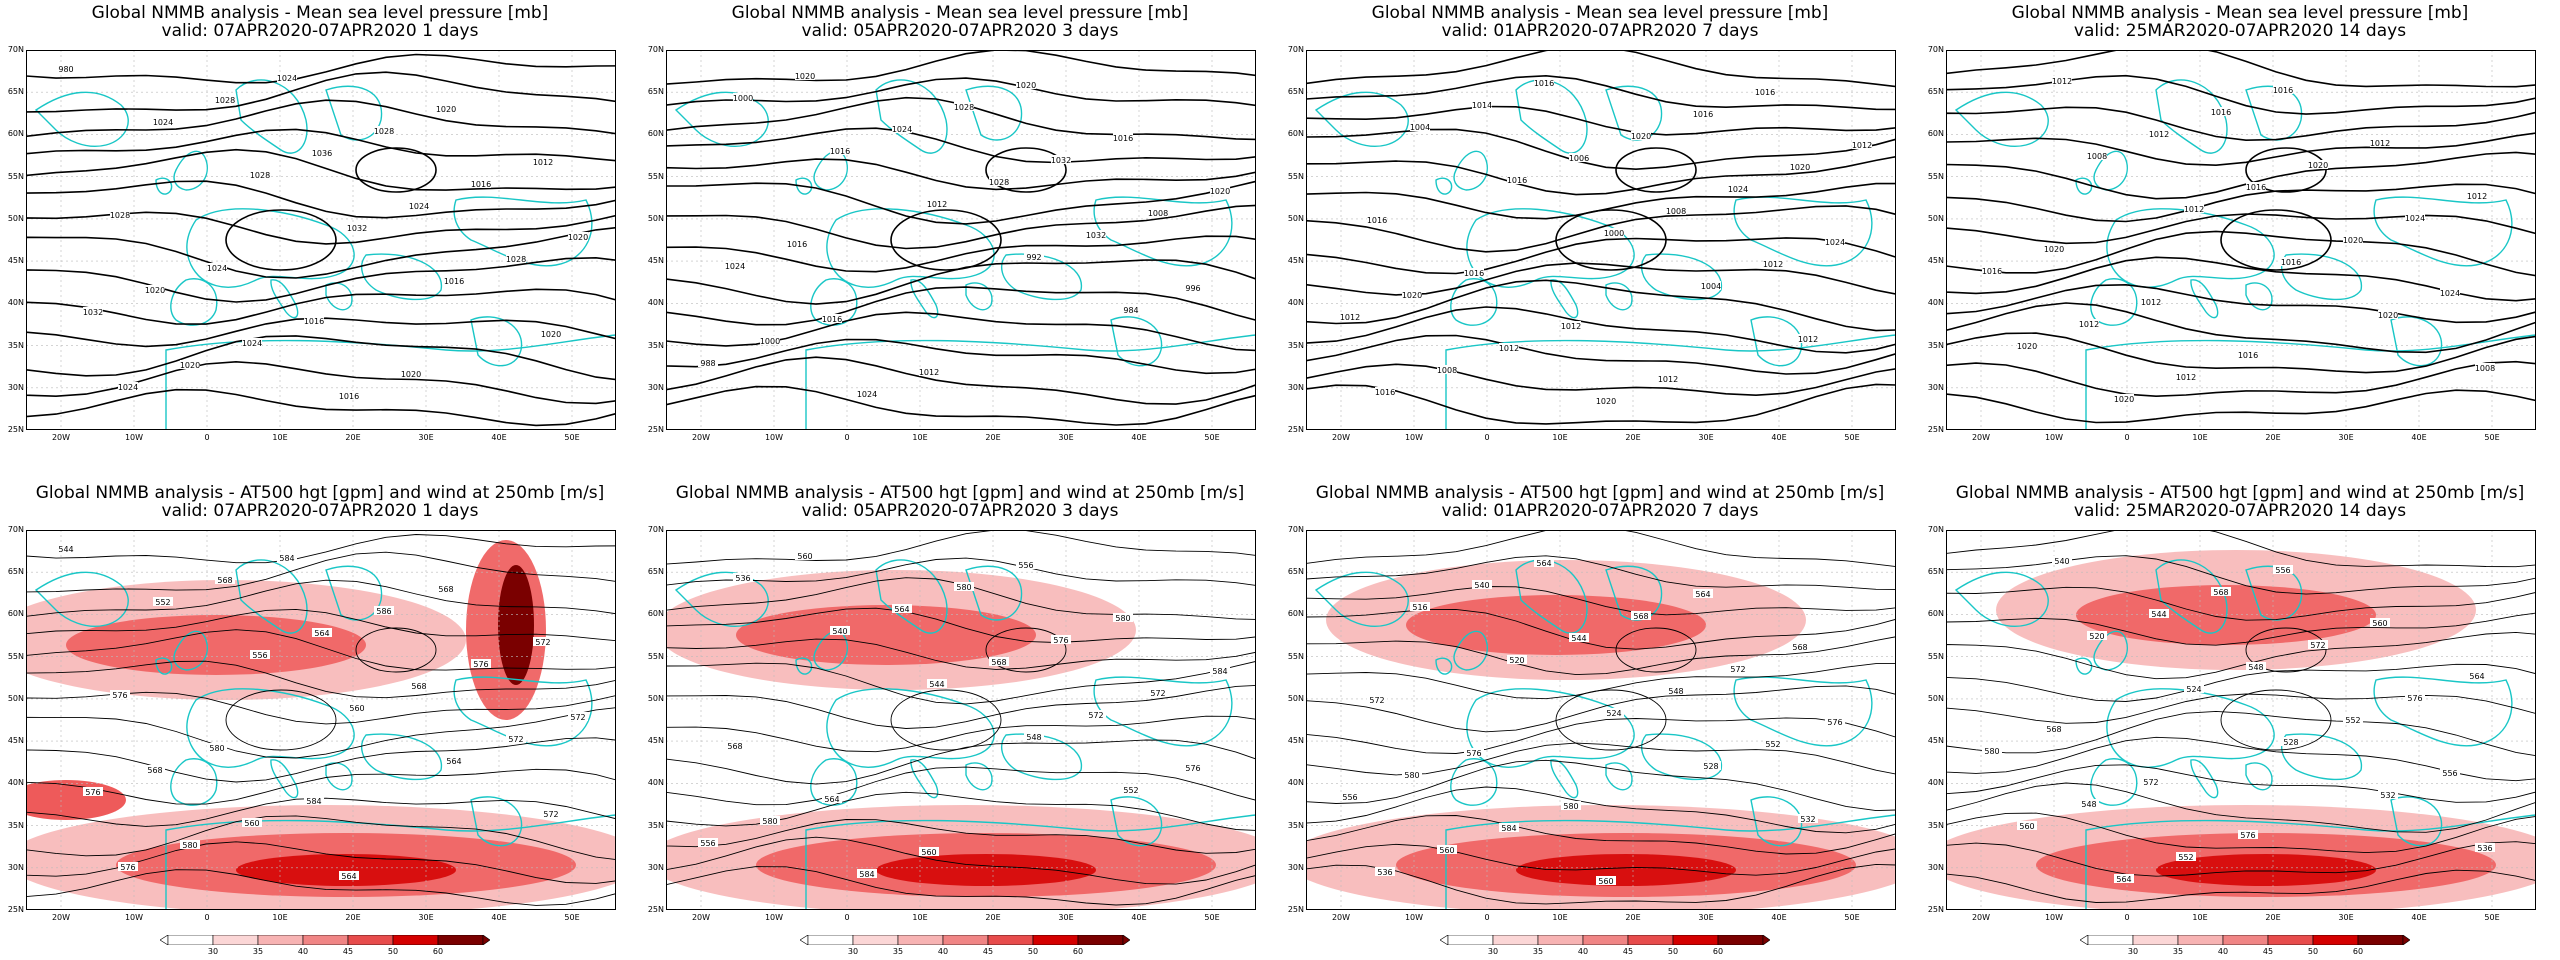 Image resolution: width=2560 pixels, height=960 pixels. What do you see at coordinates (353, 437) in the screenshot?
I see `longitude-label: 20E` at bounding box center [353, 437].